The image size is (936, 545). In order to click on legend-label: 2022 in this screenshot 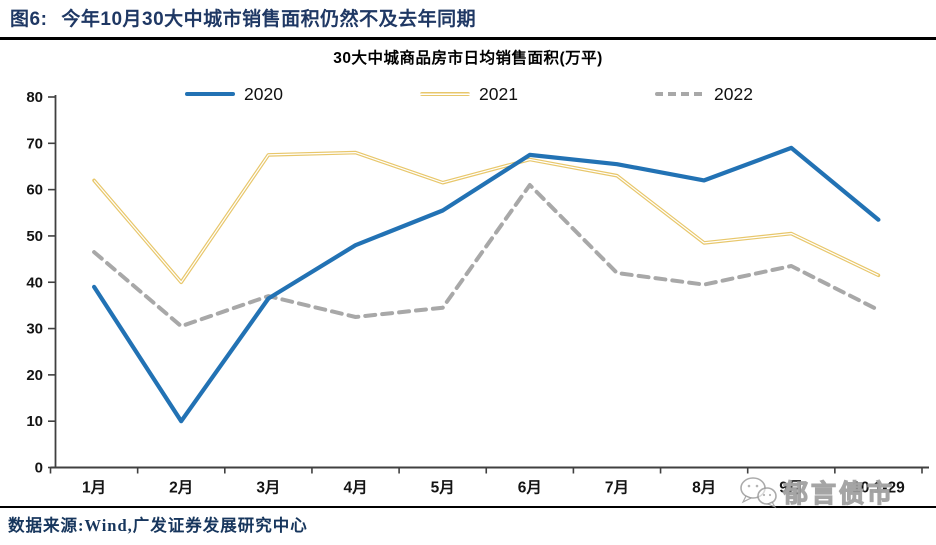, I will do `click(733, 94)`.